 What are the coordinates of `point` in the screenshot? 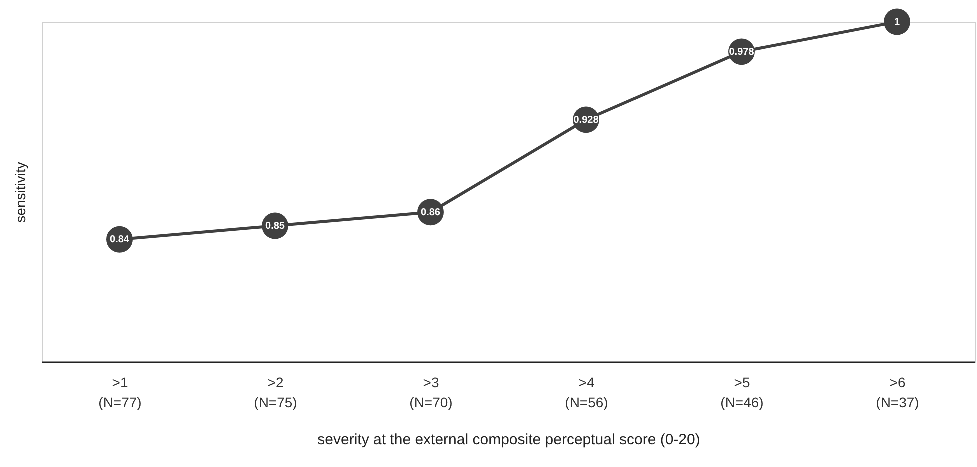 It's located at (897, 22).